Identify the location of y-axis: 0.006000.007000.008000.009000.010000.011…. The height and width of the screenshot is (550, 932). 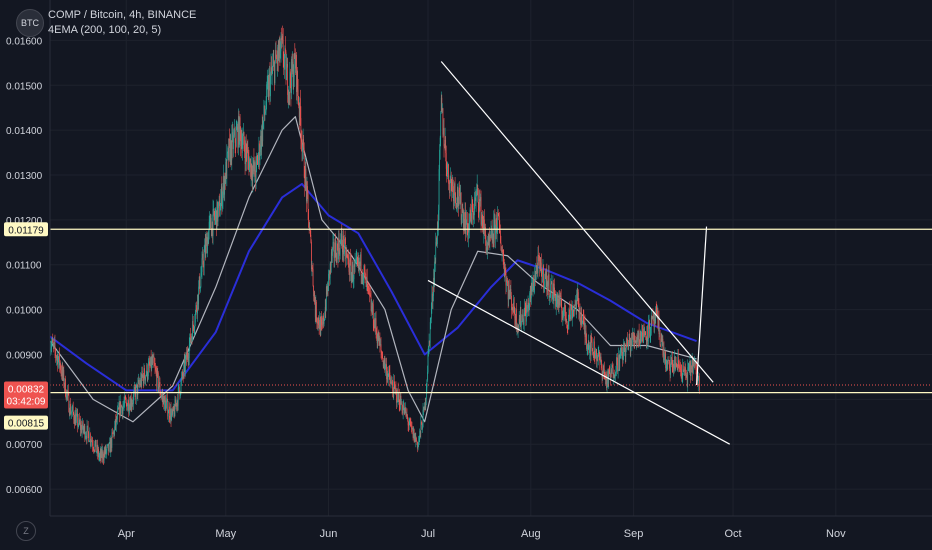
(24, 266).